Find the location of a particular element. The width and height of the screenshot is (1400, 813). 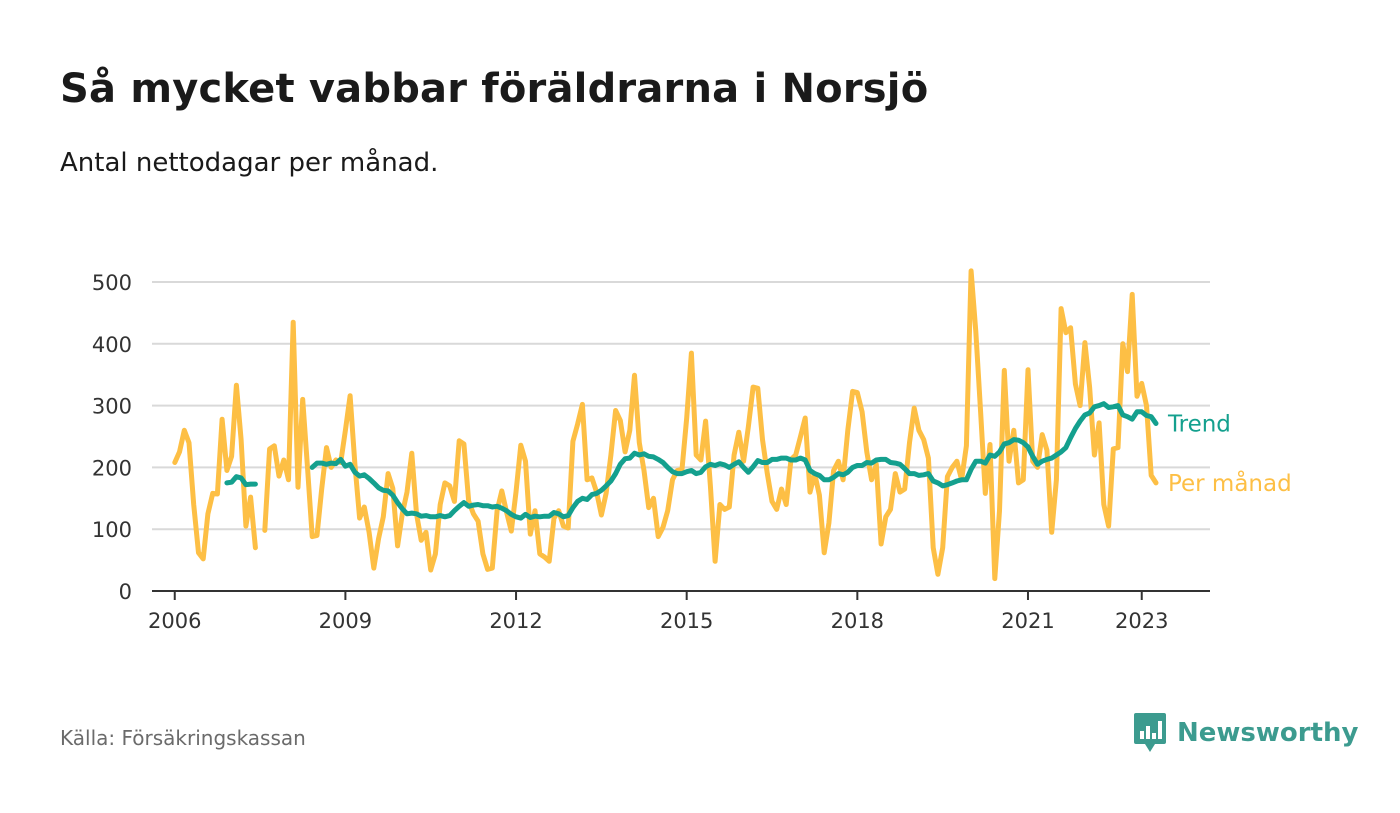

y-tick-label: 500 is located at coordinates (112, 283).